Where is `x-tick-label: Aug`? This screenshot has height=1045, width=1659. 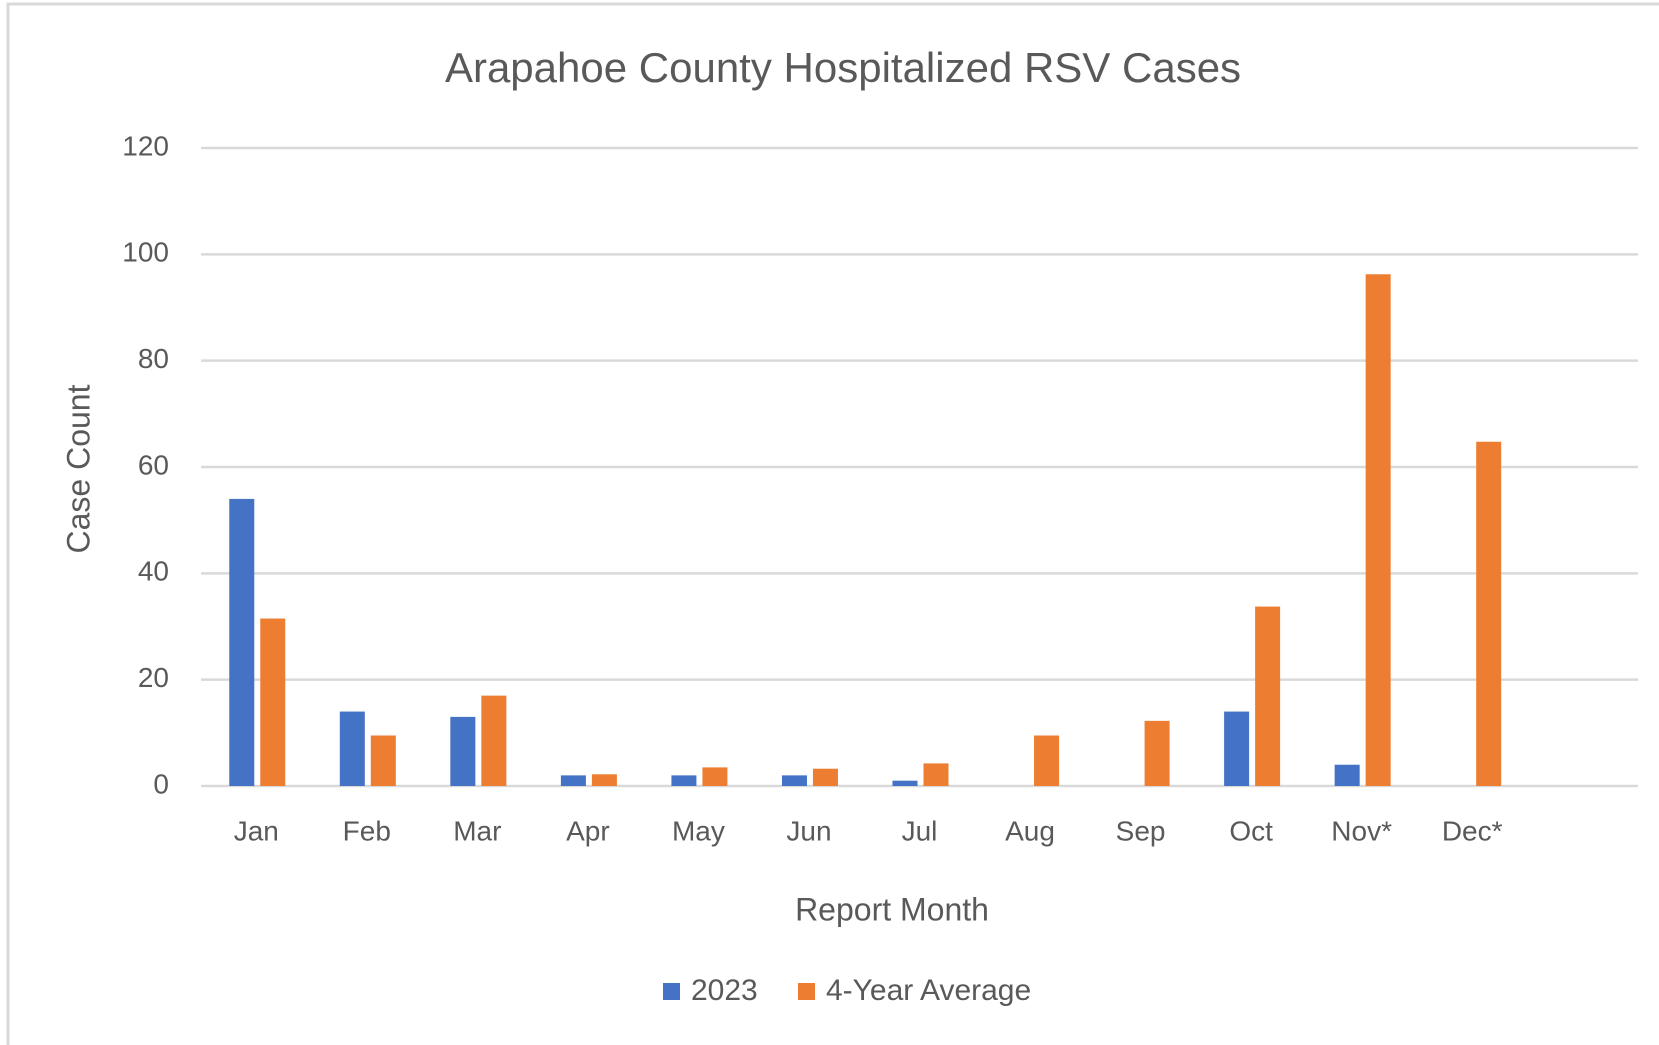 x-tick-label: Aug is located at coordinates (1030, 830).